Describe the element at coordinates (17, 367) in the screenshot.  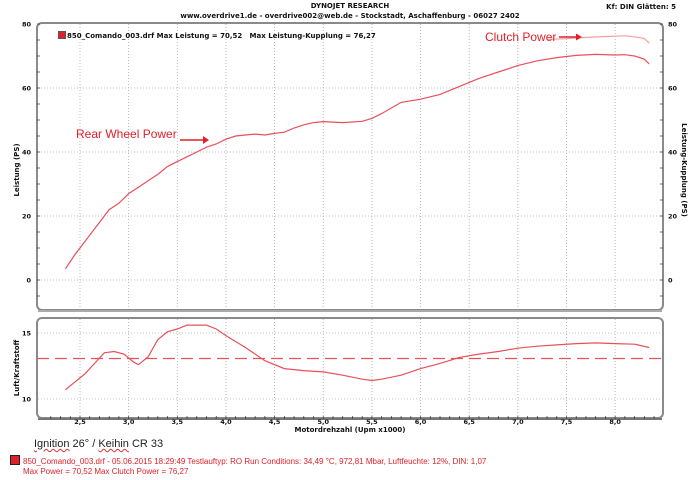
I see `afr-axis-label: Luft/Kraftstoff` at that location.